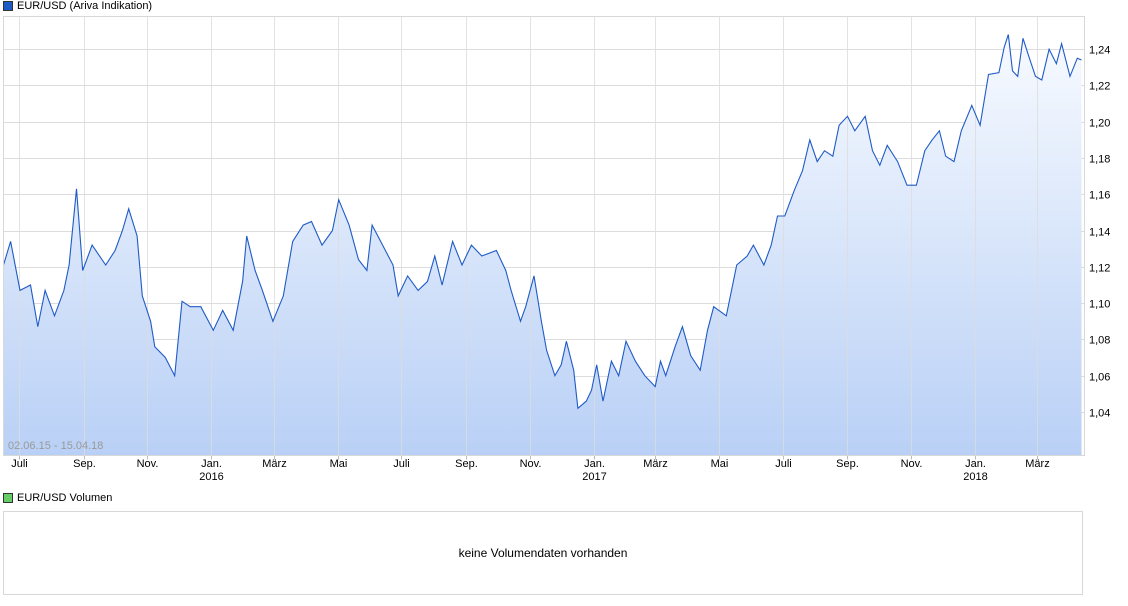 Image resolution: width=1128 pixels, height=606 pixels. I want to click on y-tick-label: 1,18, so click(1099, 160).